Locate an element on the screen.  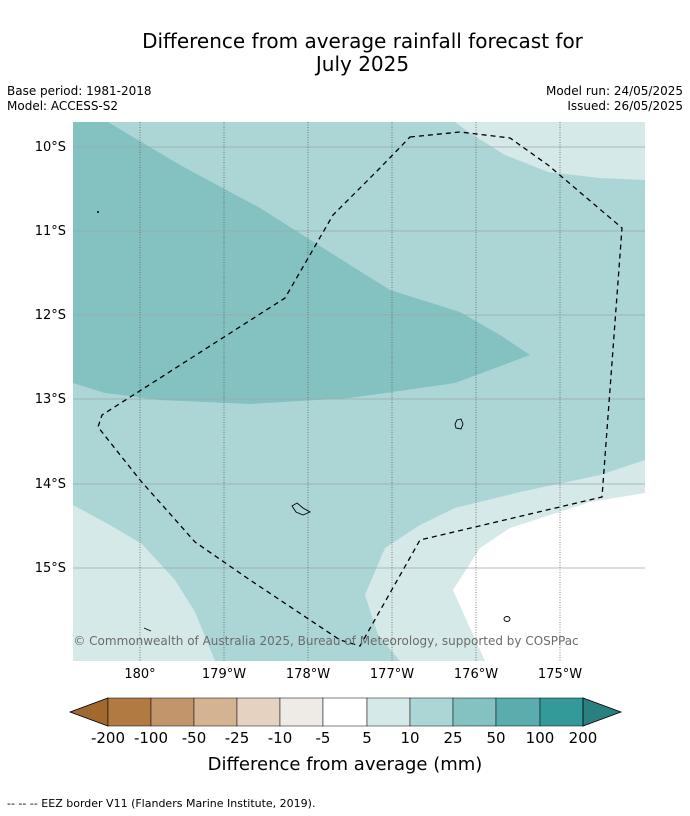
colorbar-tick: -200 is located at coordinates (108, 738).